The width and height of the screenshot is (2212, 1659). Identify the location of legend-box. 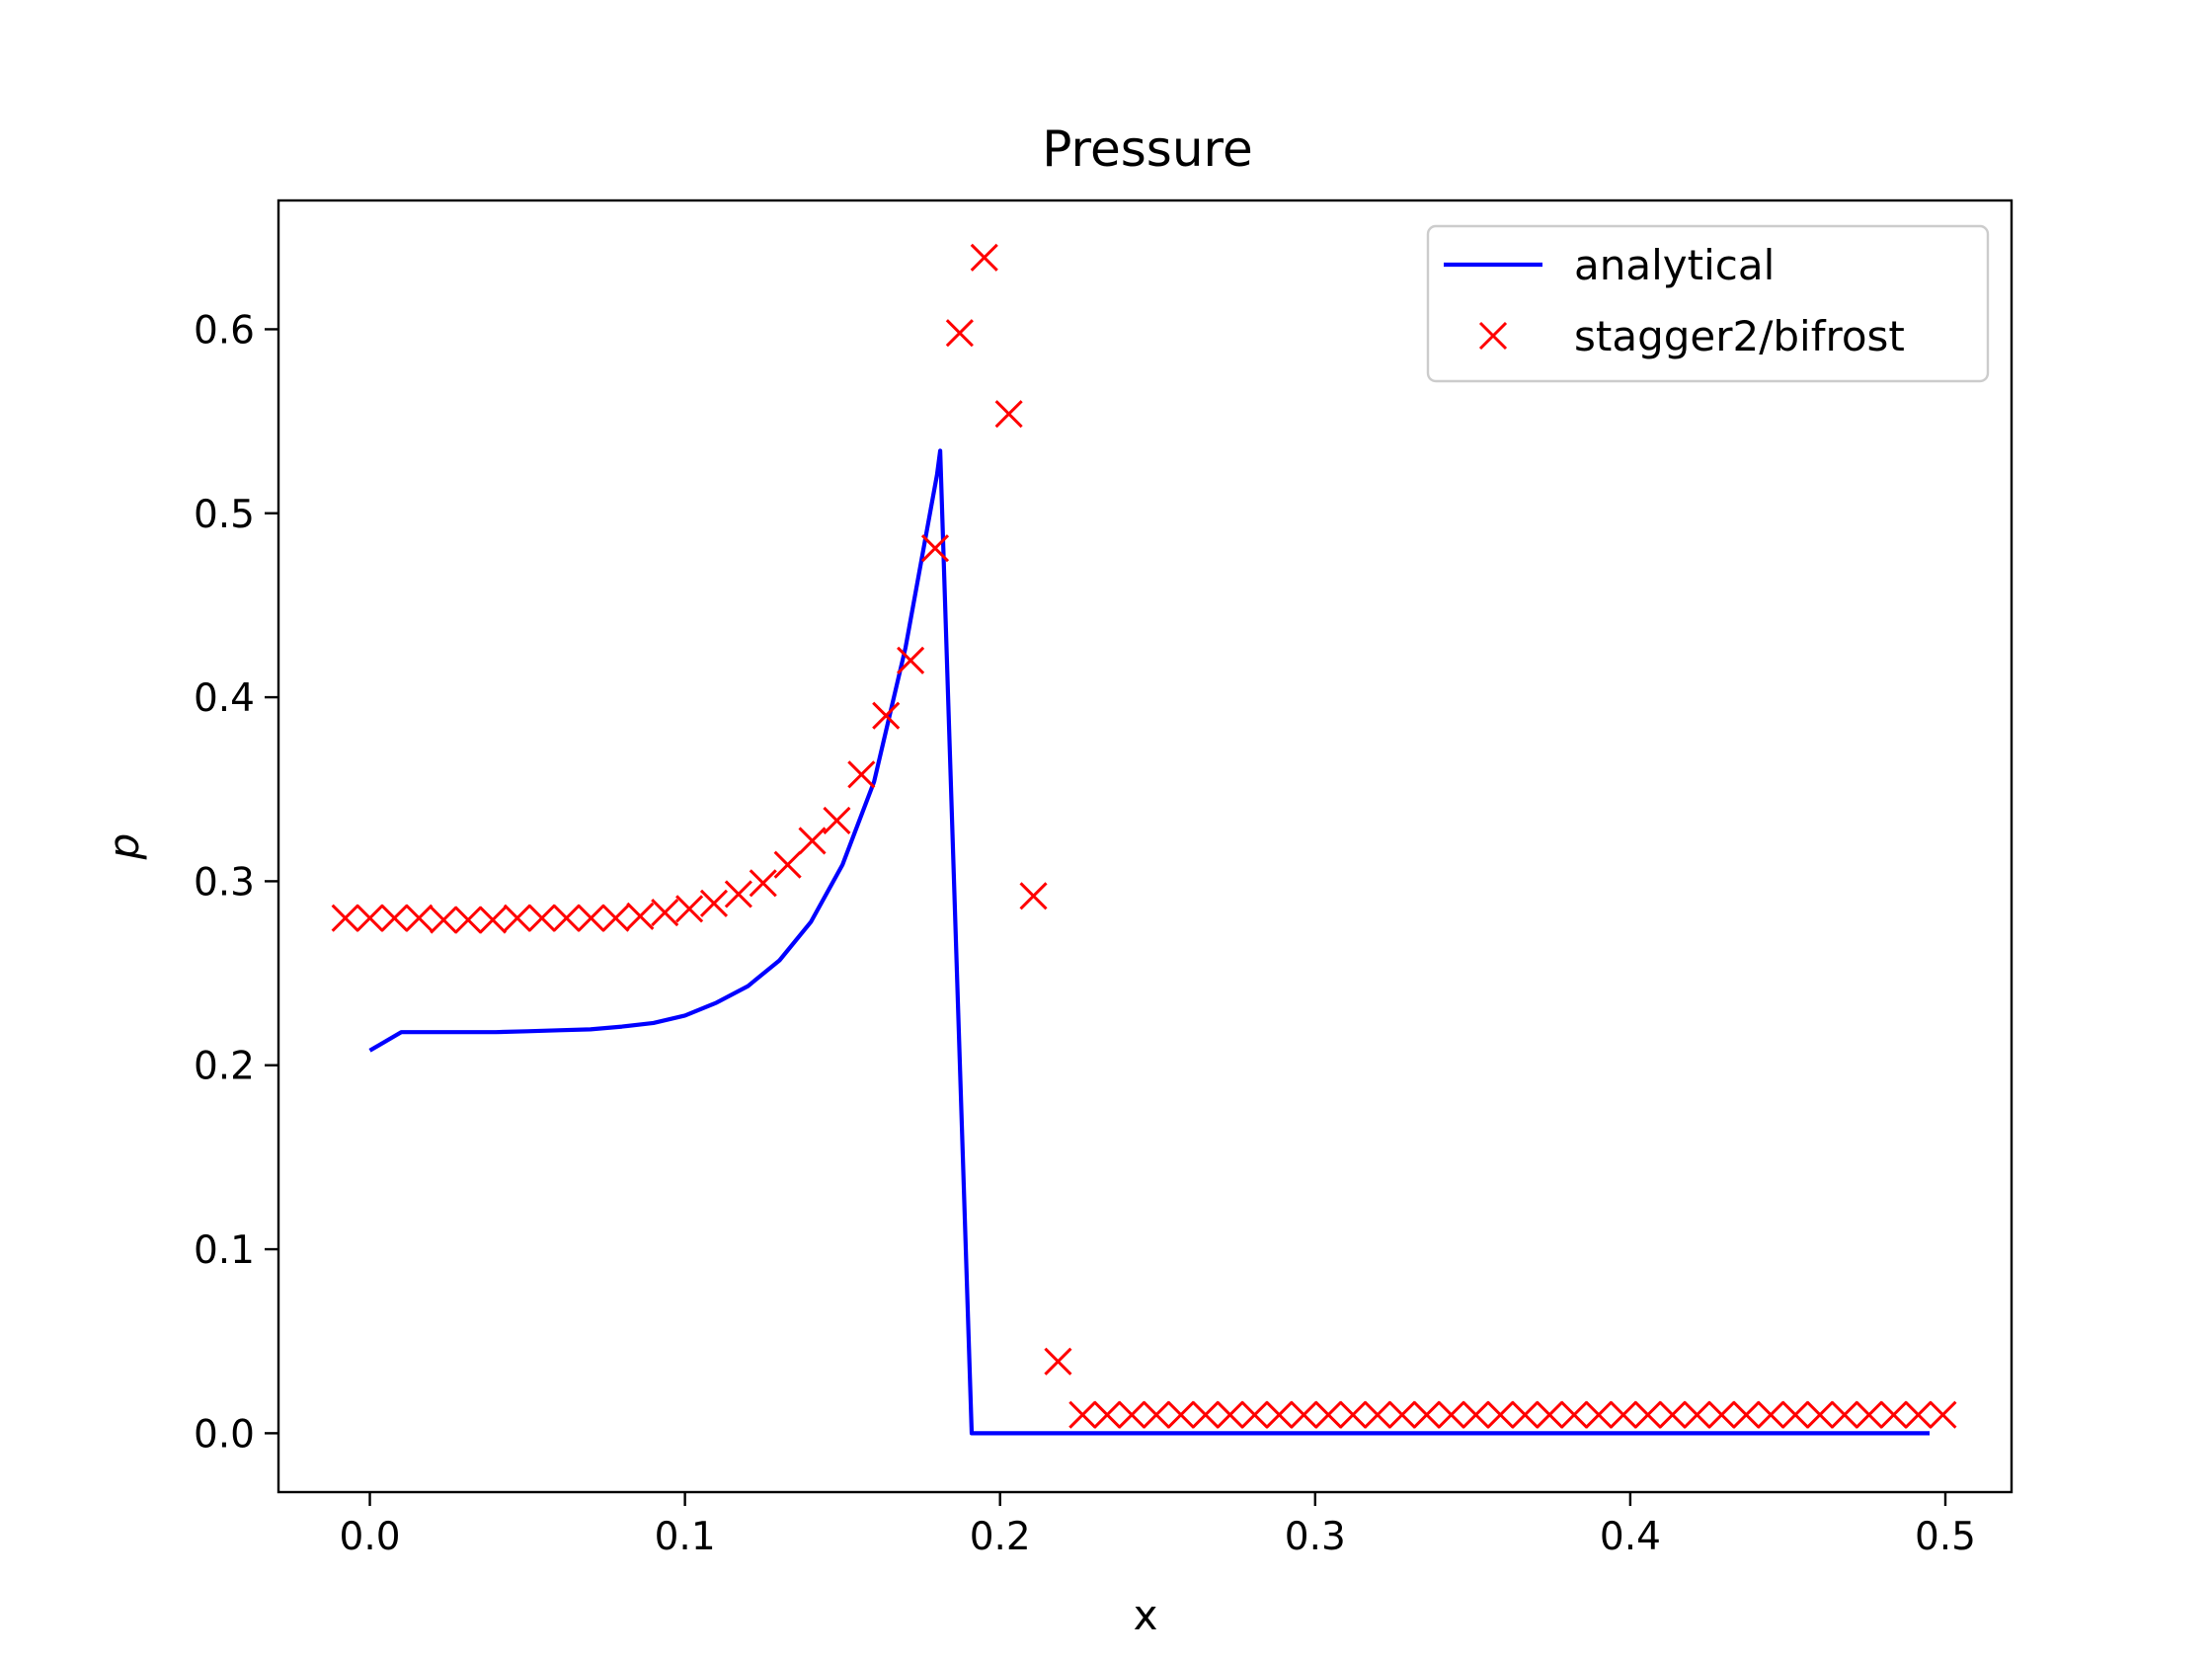
(1708, 303).